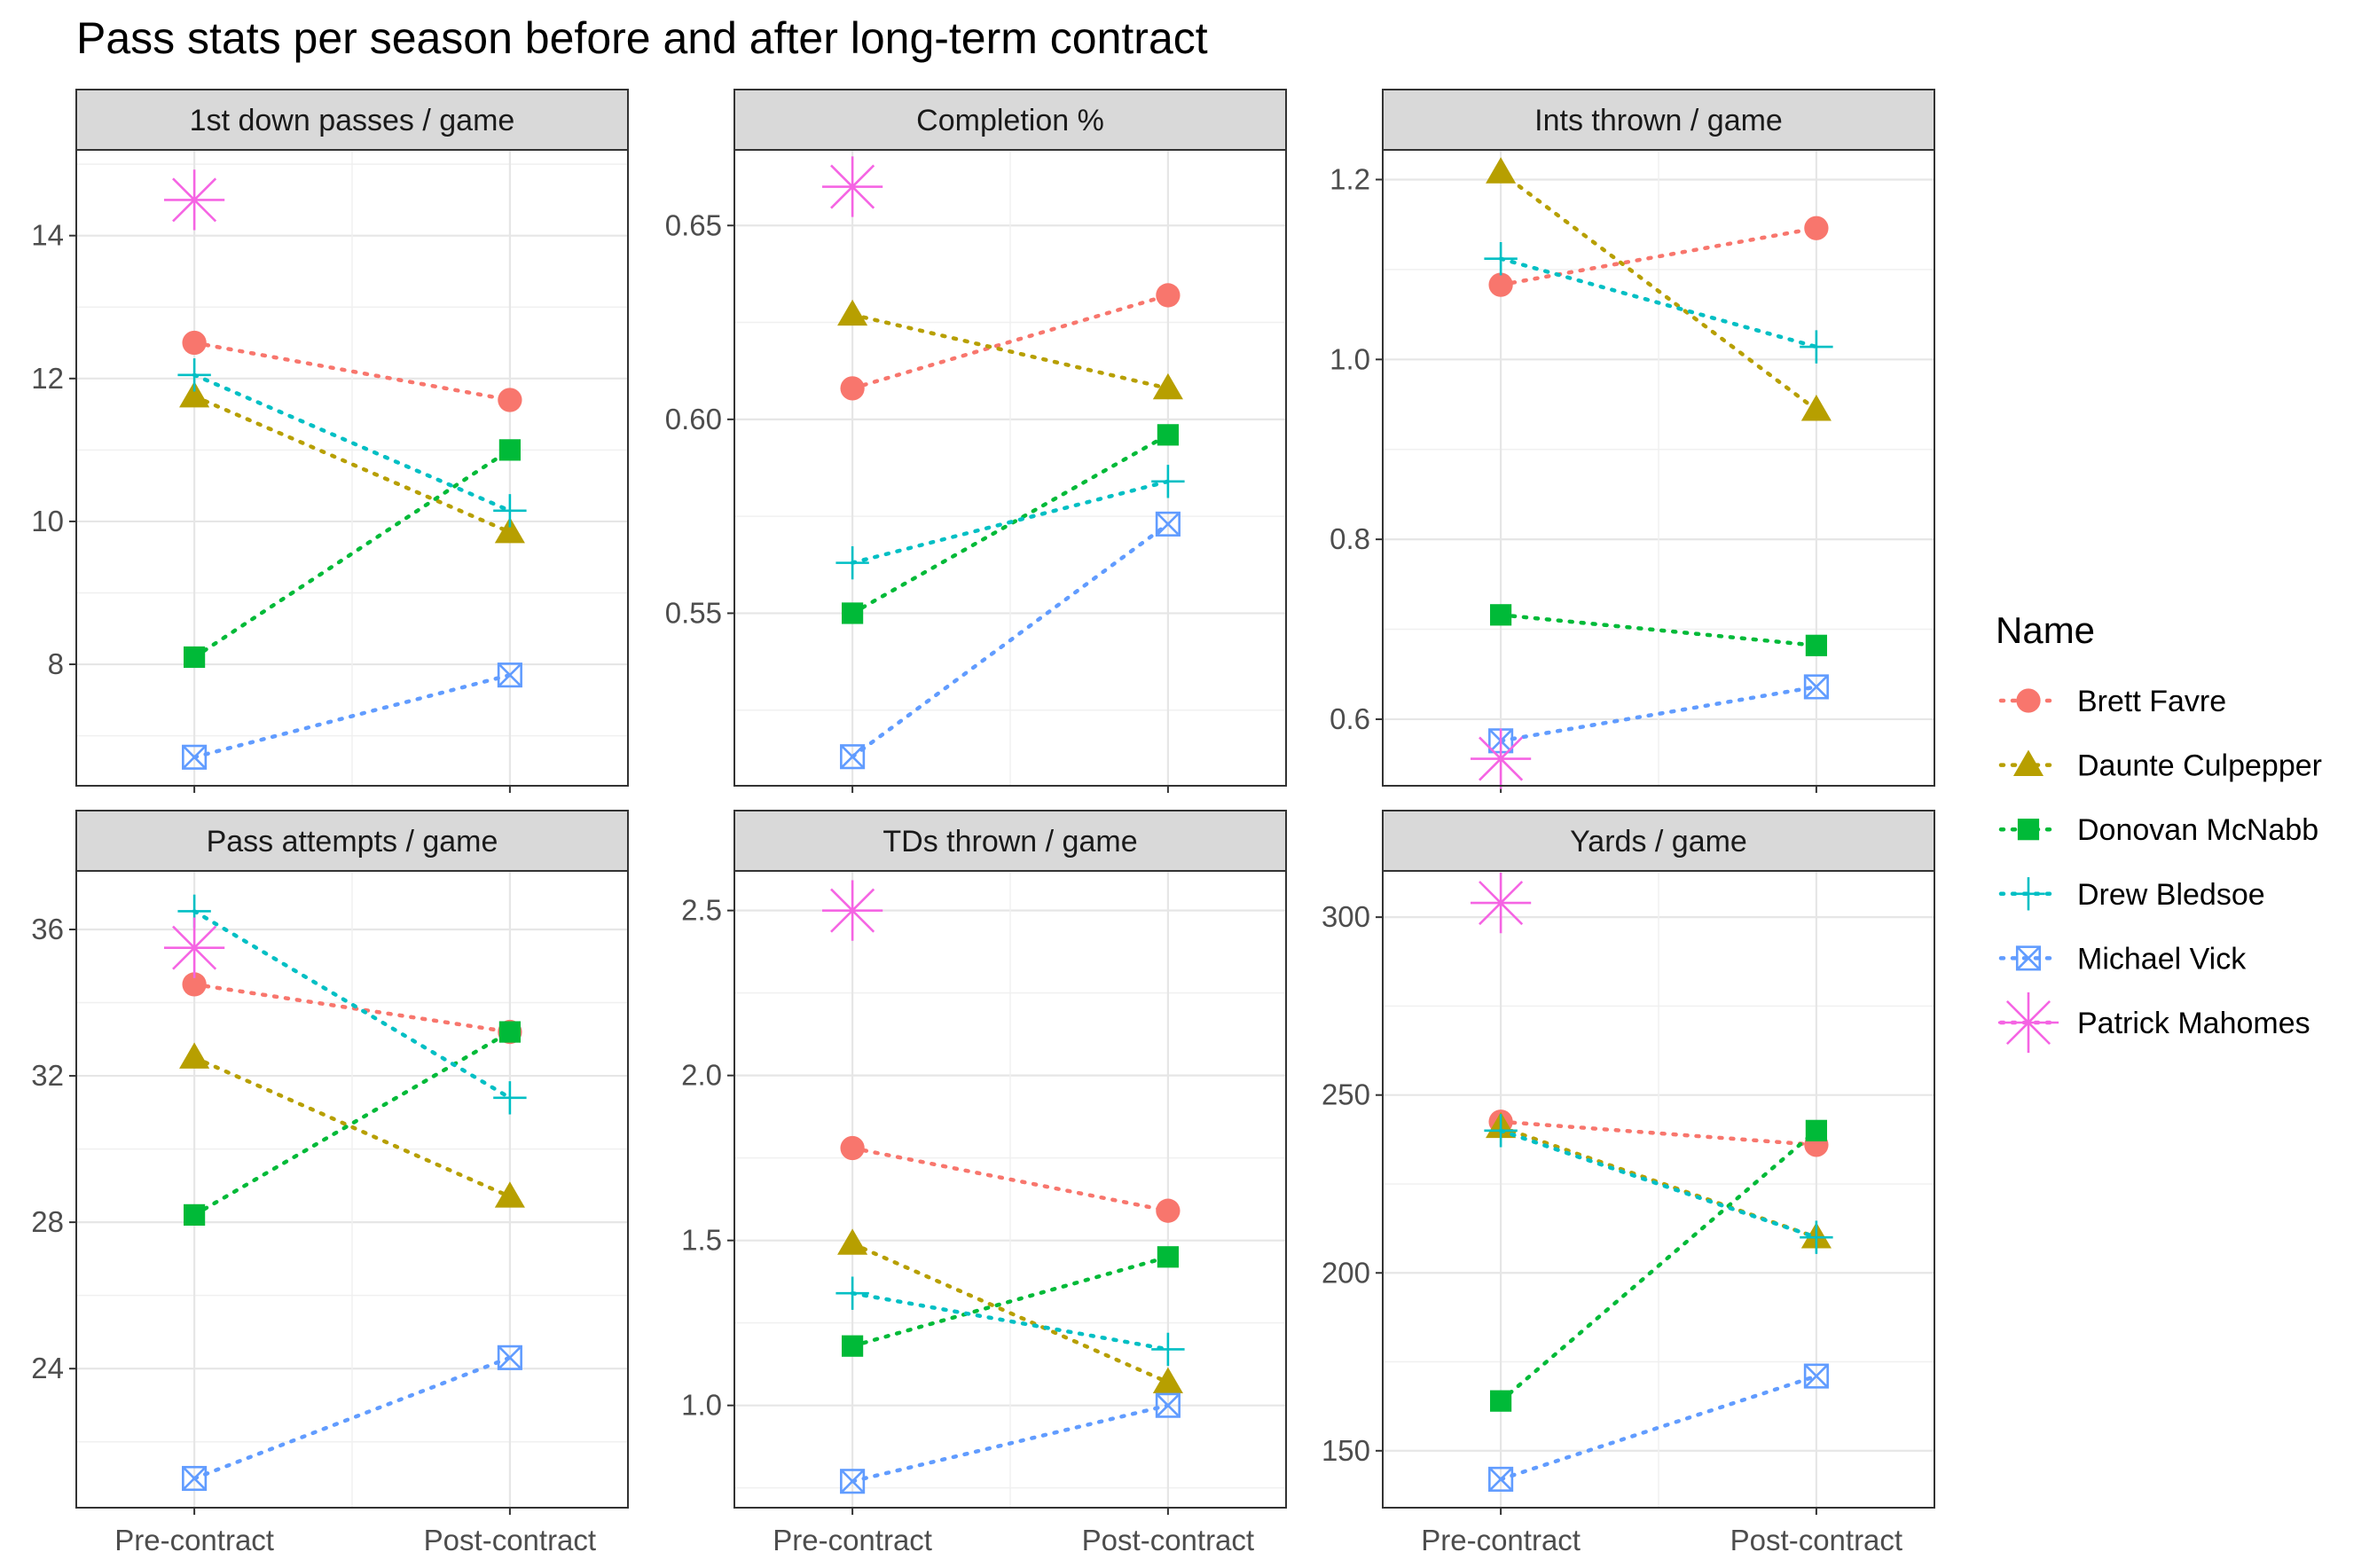  I want to click on legend-item-daunte-culpepper: Daunte Culpepper, so click(2160, 766).